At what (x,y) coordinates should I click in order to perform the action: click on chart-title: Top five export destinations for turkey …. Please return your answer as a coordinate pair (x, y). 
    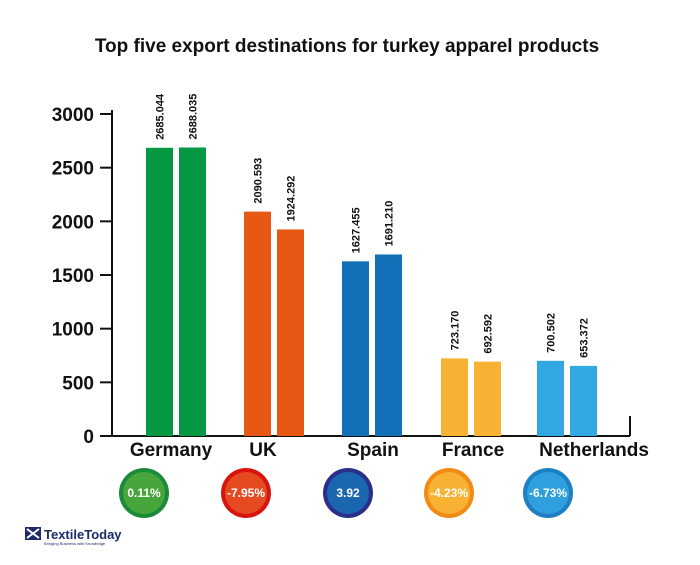
    Looking at the image, I should click on (347, 46).